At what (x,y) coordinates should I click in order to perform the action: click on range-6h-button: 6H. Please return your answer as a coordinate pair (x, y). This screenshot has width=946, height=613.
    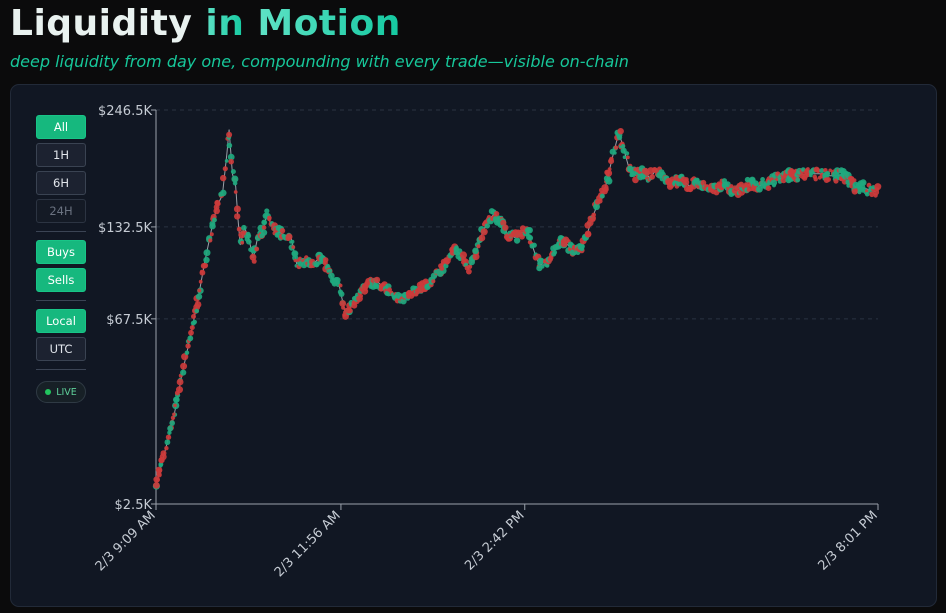
    Looking at the image, I should click on (61, 183).